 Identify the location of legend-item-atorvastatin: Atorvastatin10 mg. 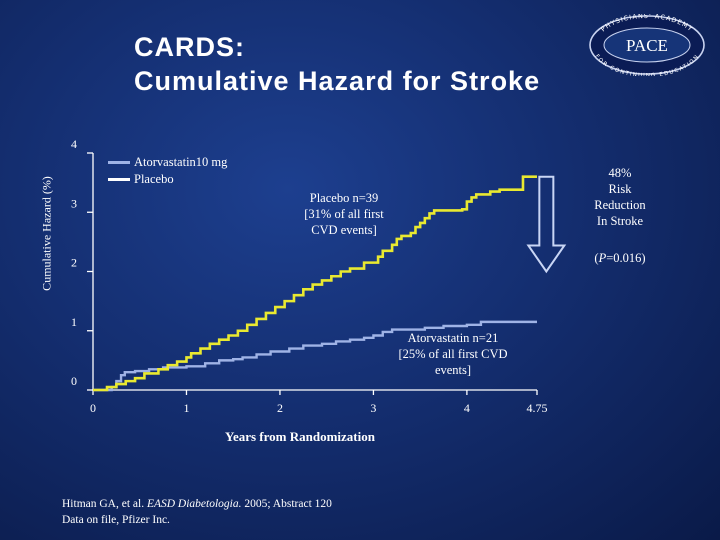
(167, 162).